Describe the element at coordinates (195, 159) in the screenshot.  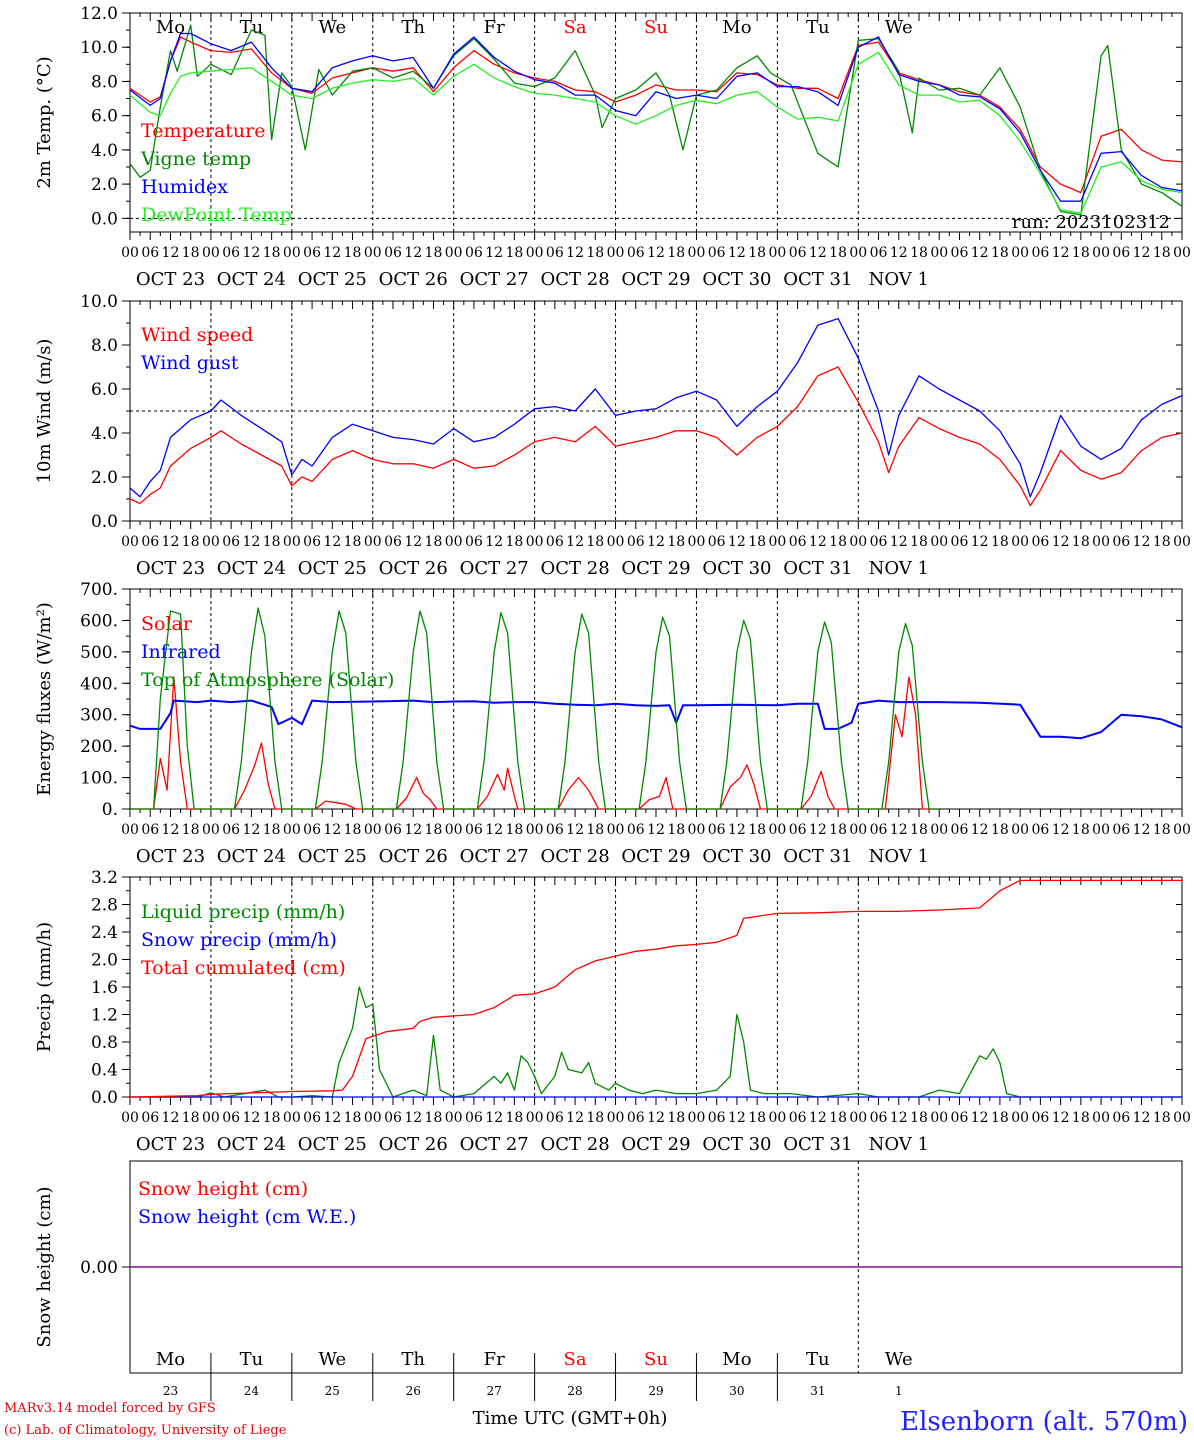
I see `legend-entry: Vigne temp` at that location.